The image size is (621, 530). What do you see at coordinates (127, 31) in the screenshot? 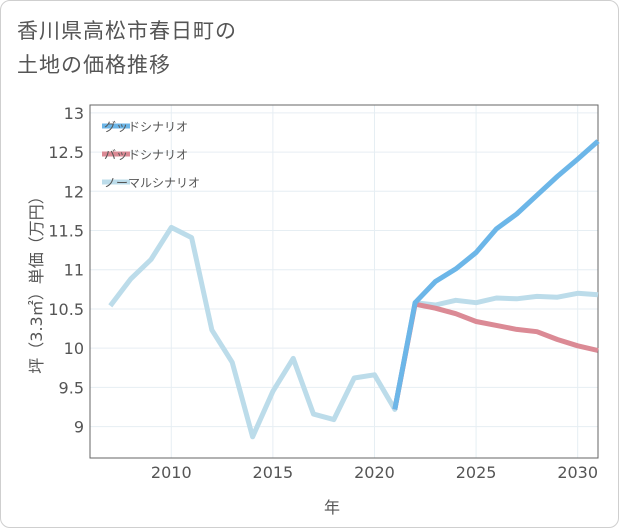
I see `chart-title-line1: 香川県高松市春日町の` at bounding box center [127, 31].